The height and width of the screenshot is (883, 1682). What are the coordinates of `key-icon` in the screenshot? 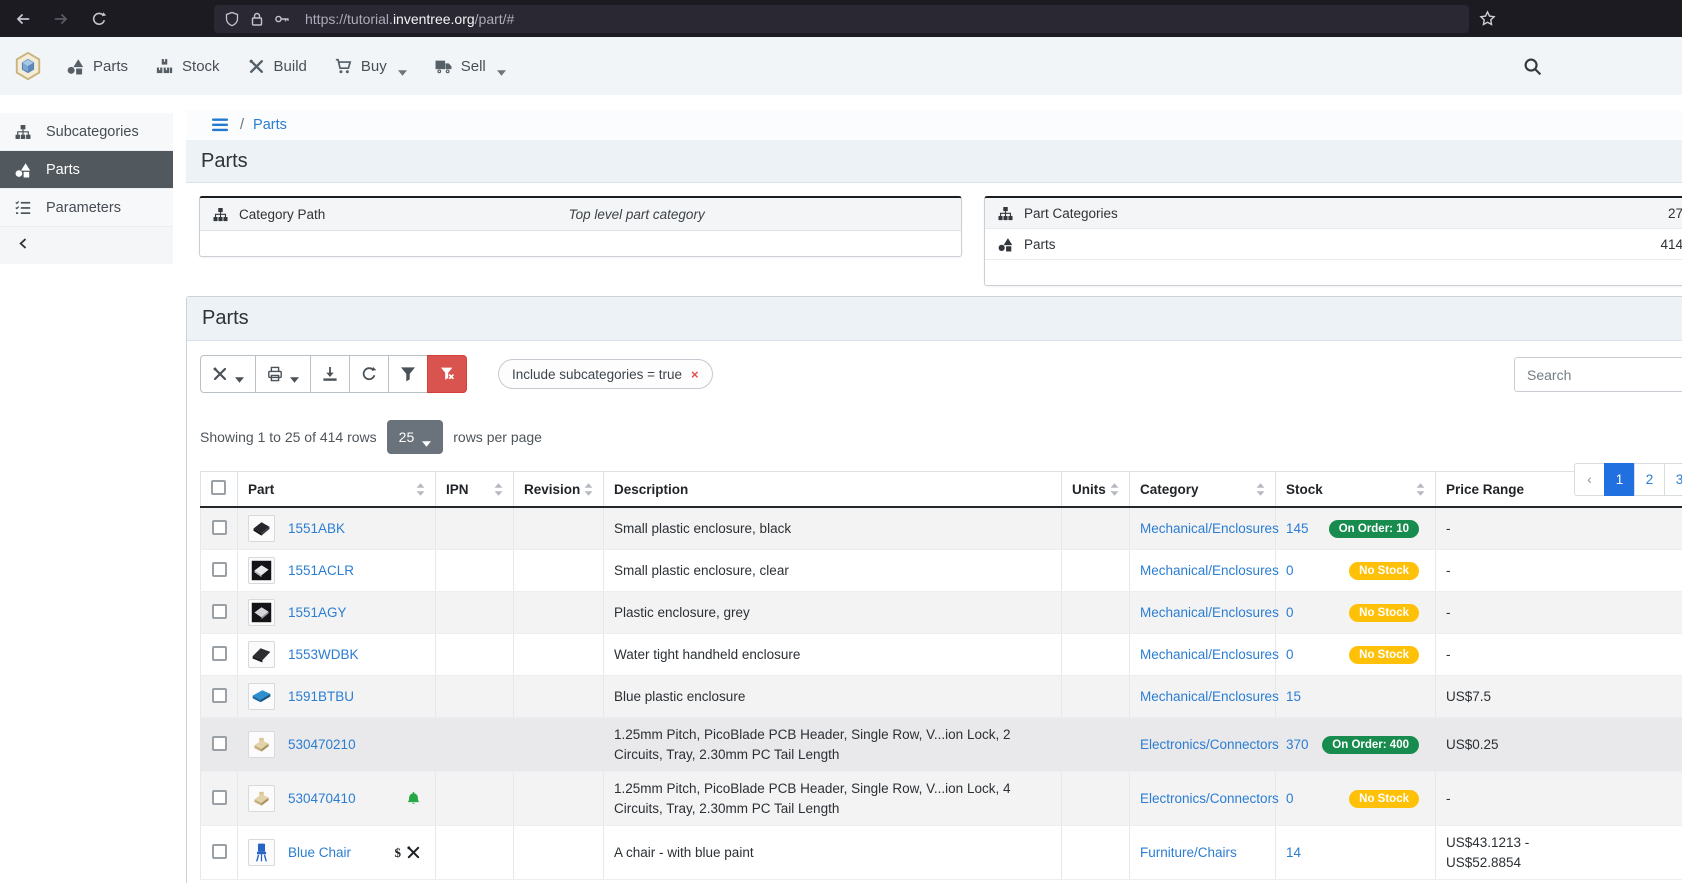 It's located at (282, 19).